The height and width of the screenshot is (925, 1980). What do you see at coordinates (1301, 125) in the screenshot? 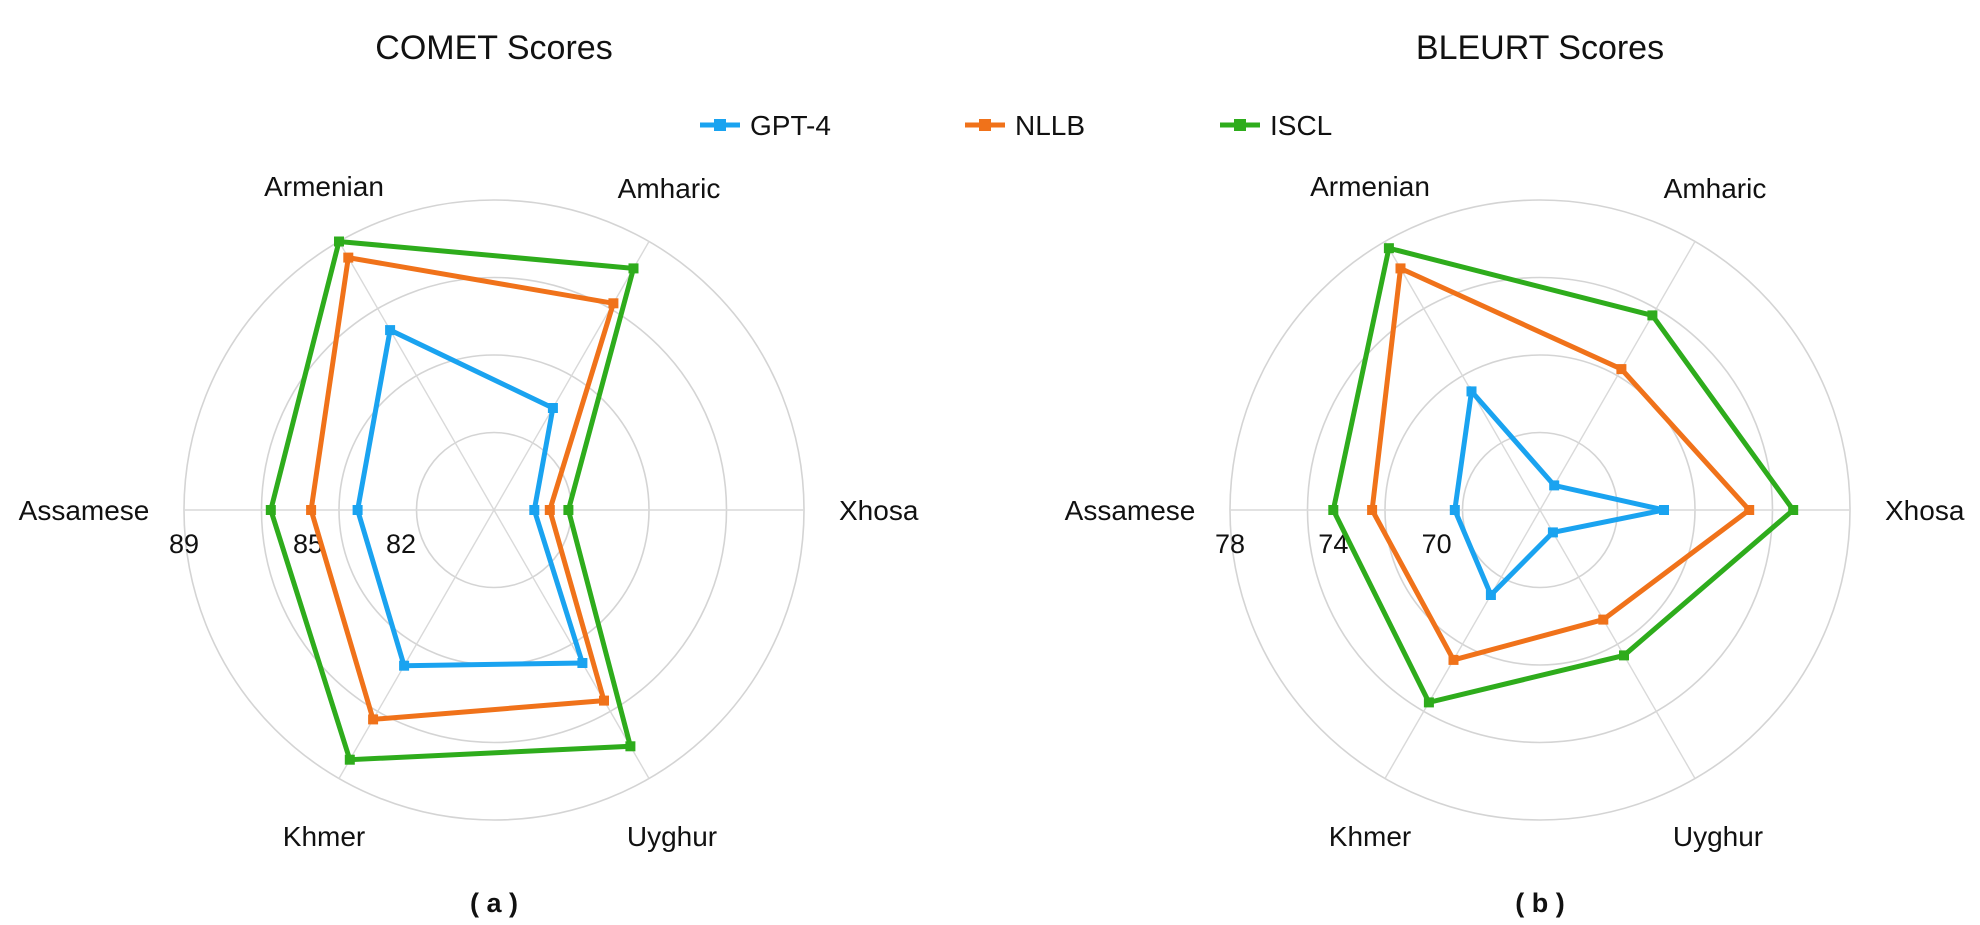
I see `legend-label-iscl: ISCL` at bounding box center [1301, 125].